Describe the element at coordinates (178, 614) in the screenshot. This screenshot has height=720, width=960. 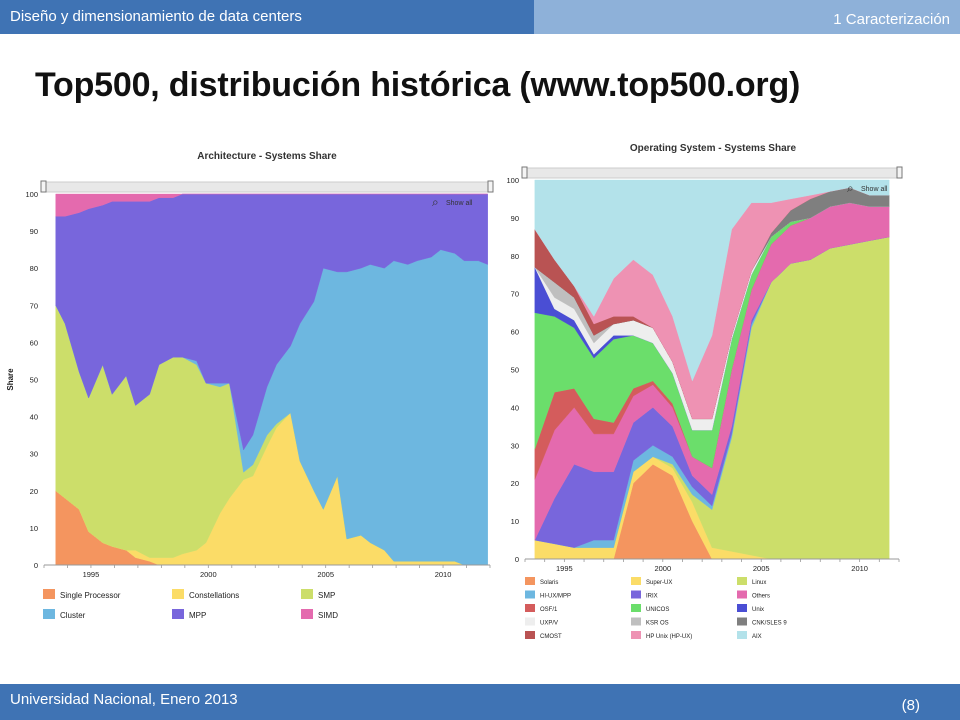
I see `legend-swatch-mpp` at that location.